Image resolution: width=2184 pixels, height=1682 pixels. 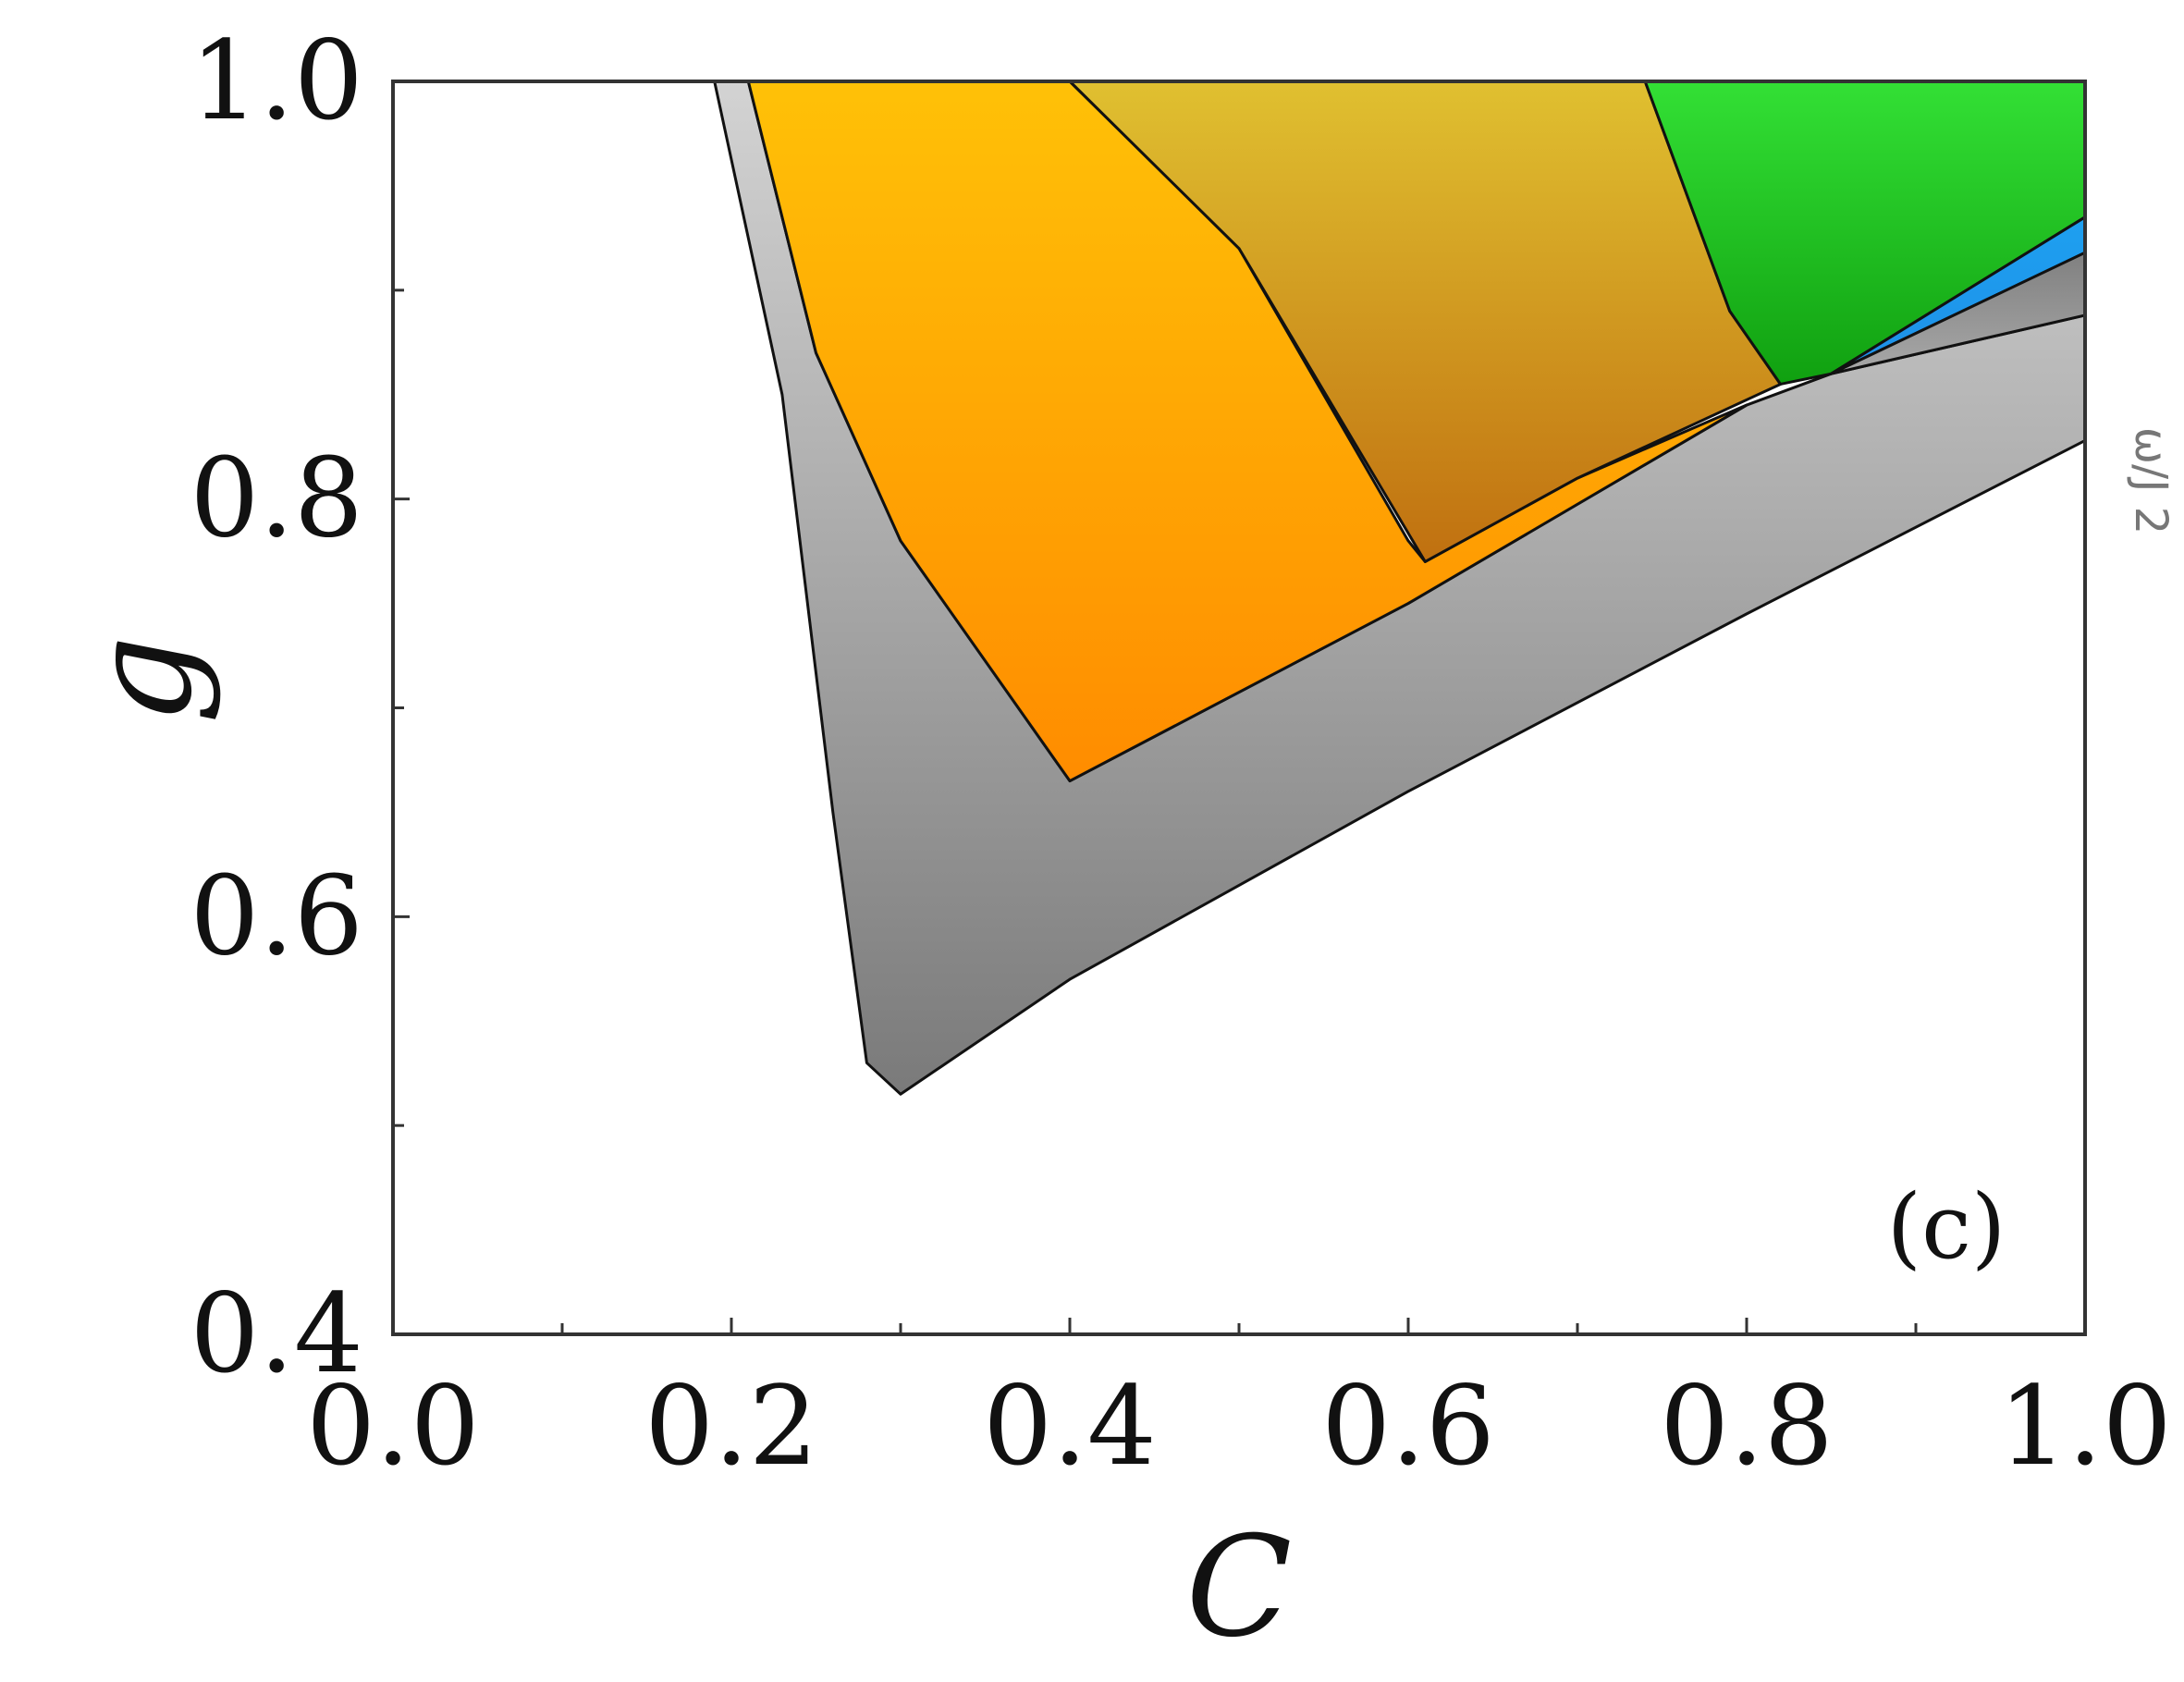 What do you see at coordinates (1070, 1426) in the screenshot?
I see `x-tick-label: 0.4` at bounding box center [1070, 1426].